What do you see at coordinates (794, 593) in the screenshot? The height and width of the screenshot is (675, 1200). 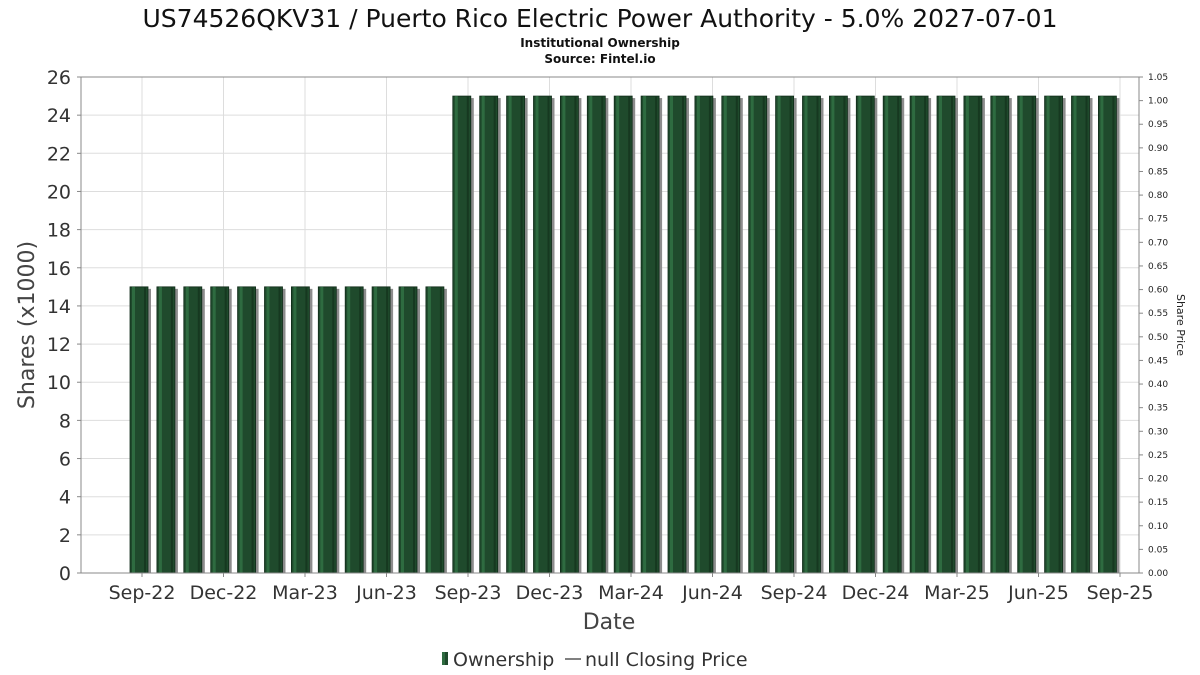 I see `x-tick-label: Sep-24` at bounding box center [794, 593].